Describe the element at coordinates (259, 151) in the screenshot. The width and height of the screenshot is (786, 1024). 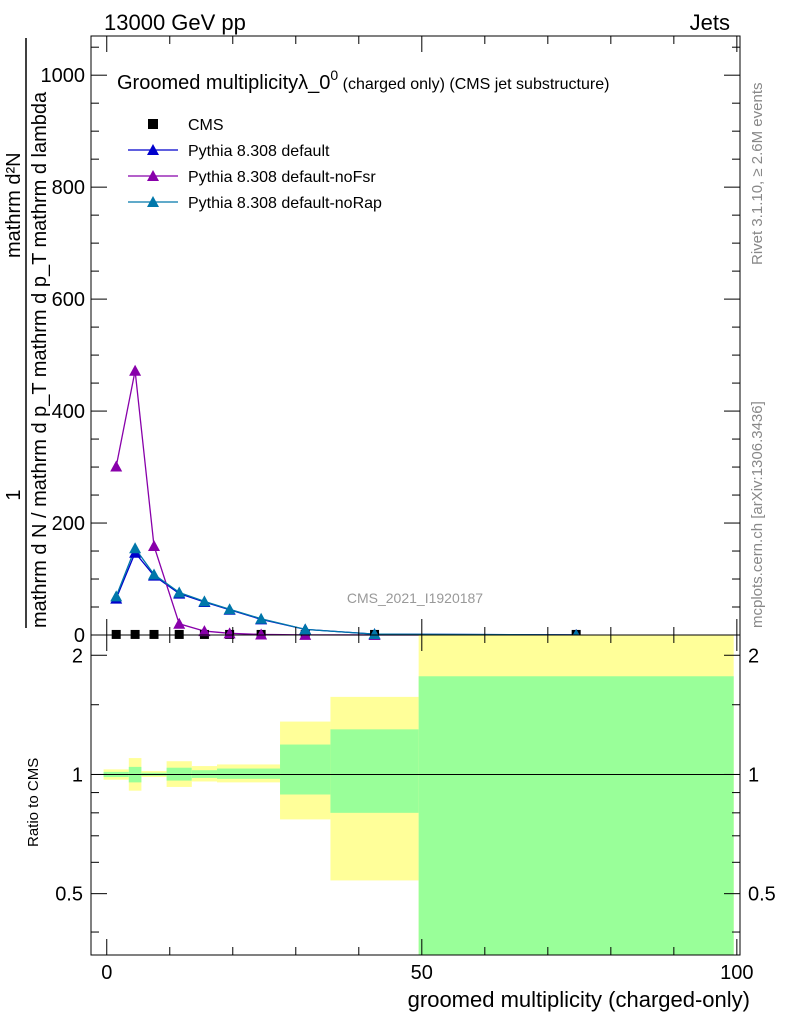
I see `legend-label-default: Pythia 8.308 default` at that location.